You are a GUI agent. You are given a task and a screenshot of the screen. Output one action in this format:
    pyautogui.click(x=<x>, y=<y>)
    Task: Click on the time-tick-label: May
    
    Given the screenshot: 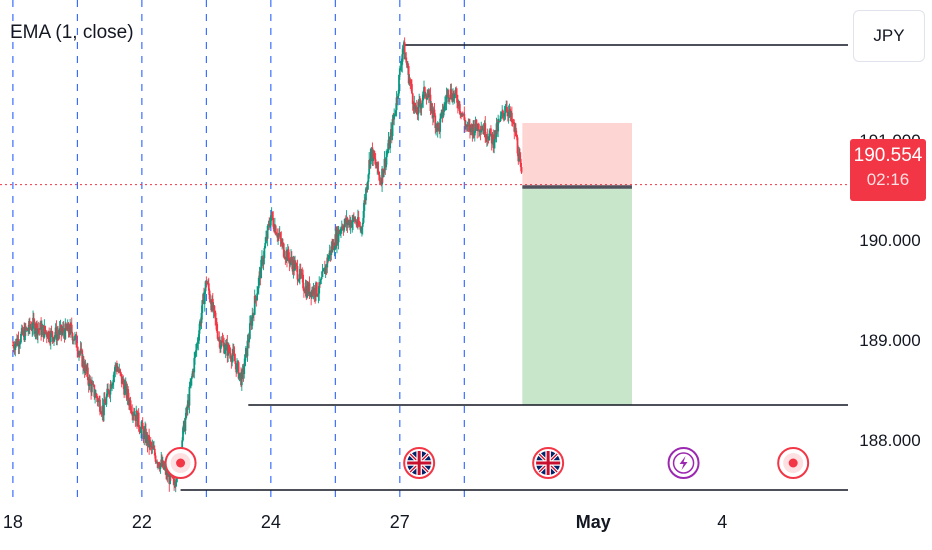 What is the action you would take?
    pyautogui.click(x=593, y=522)
    